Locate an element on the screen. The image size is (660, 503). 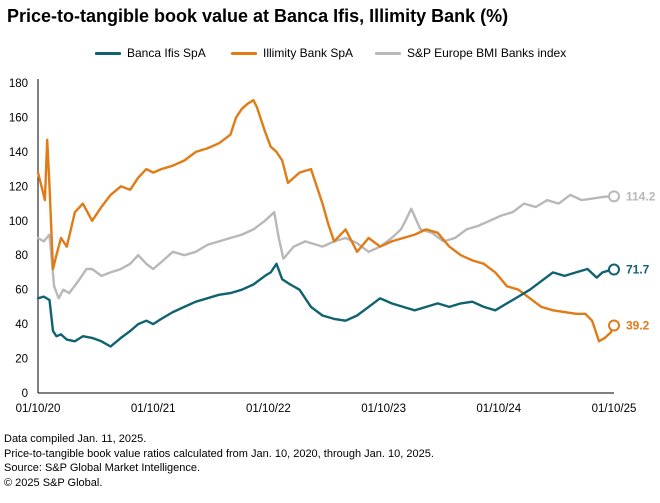
legend-item-illimity: Illimity Bank SpA is located at coordinates (292, 53).